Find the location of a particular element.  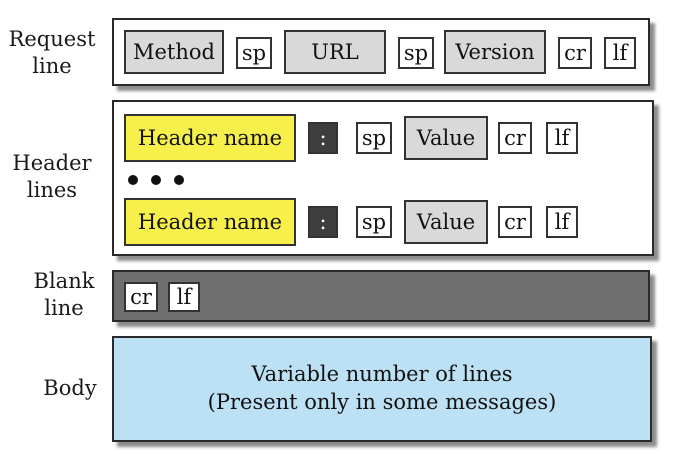

url-field: URL is located at coordinates (335, 52).